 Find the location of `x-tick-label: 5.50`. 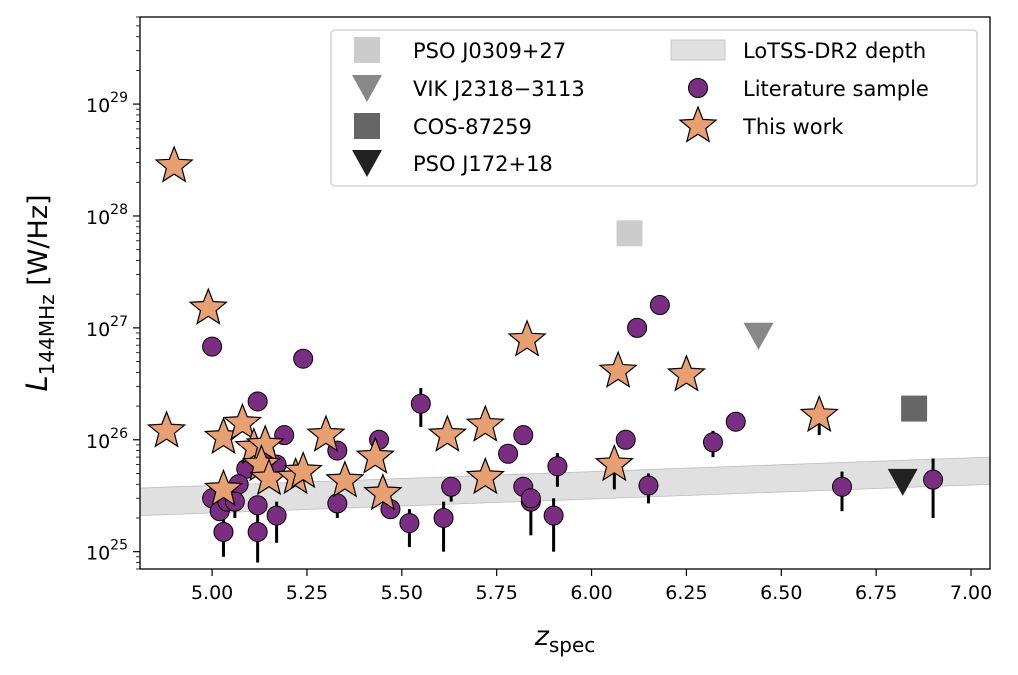

x-tick-label: 5.50 is located at coordinates (402, 593).